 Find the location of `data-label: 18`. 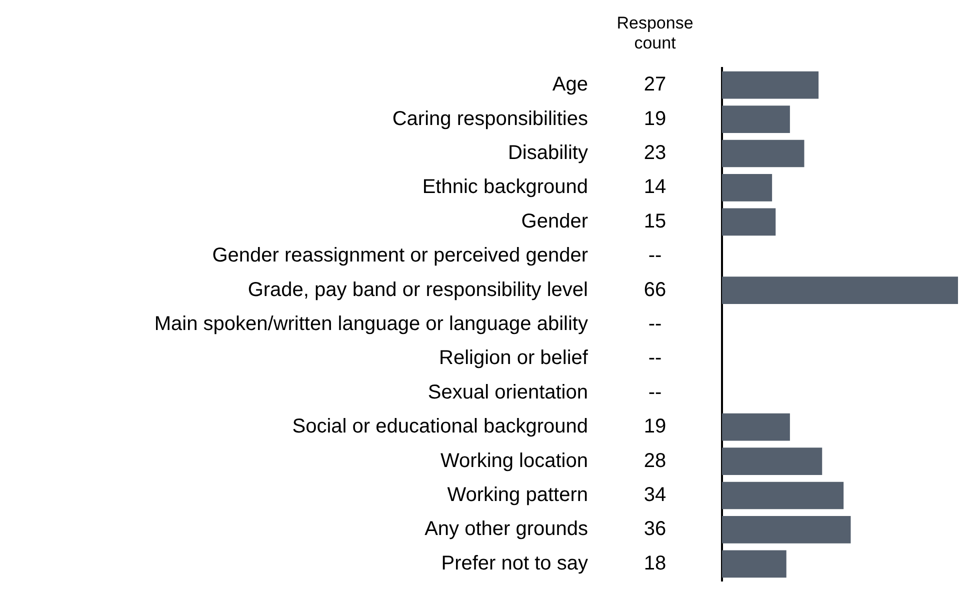

data-label: 18 is located at coordinates (655, 563).